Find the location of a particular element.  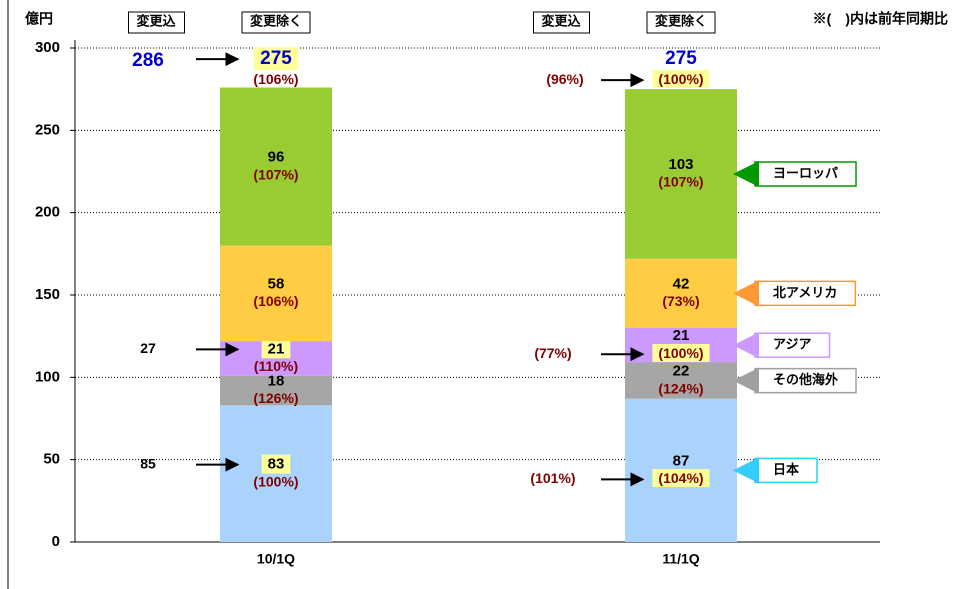

x-tick-label: 11/1Q is located at coordinates (680, 559).